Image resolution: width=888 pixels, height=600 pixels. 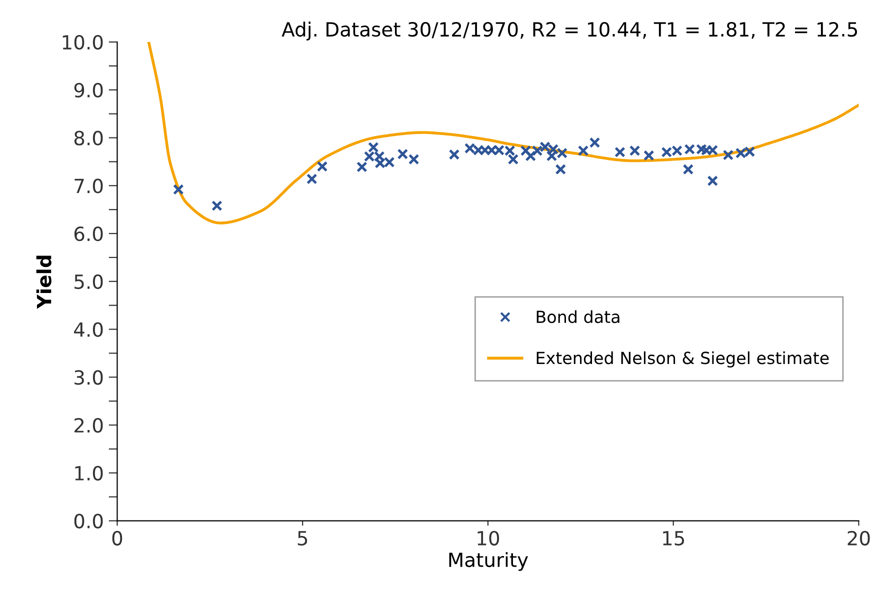 I want to click on x-tick-label: 5, so click(x=303, y=538).